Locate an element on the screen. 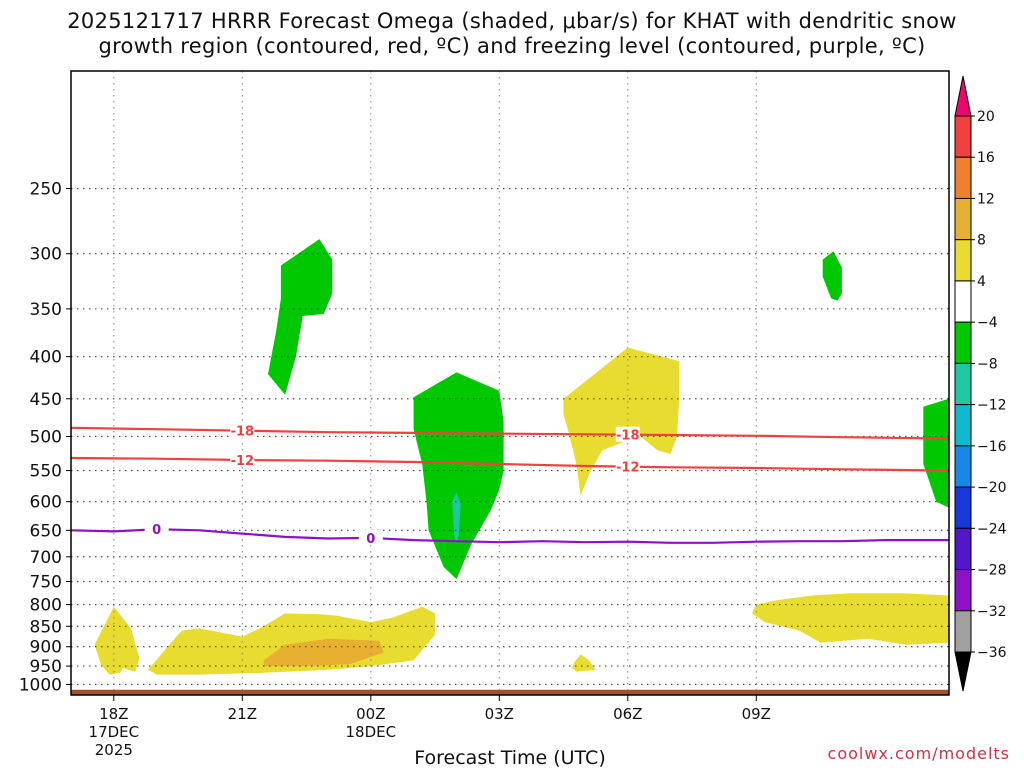  dendritic-contour--18 is located at coordinates (510, 433).